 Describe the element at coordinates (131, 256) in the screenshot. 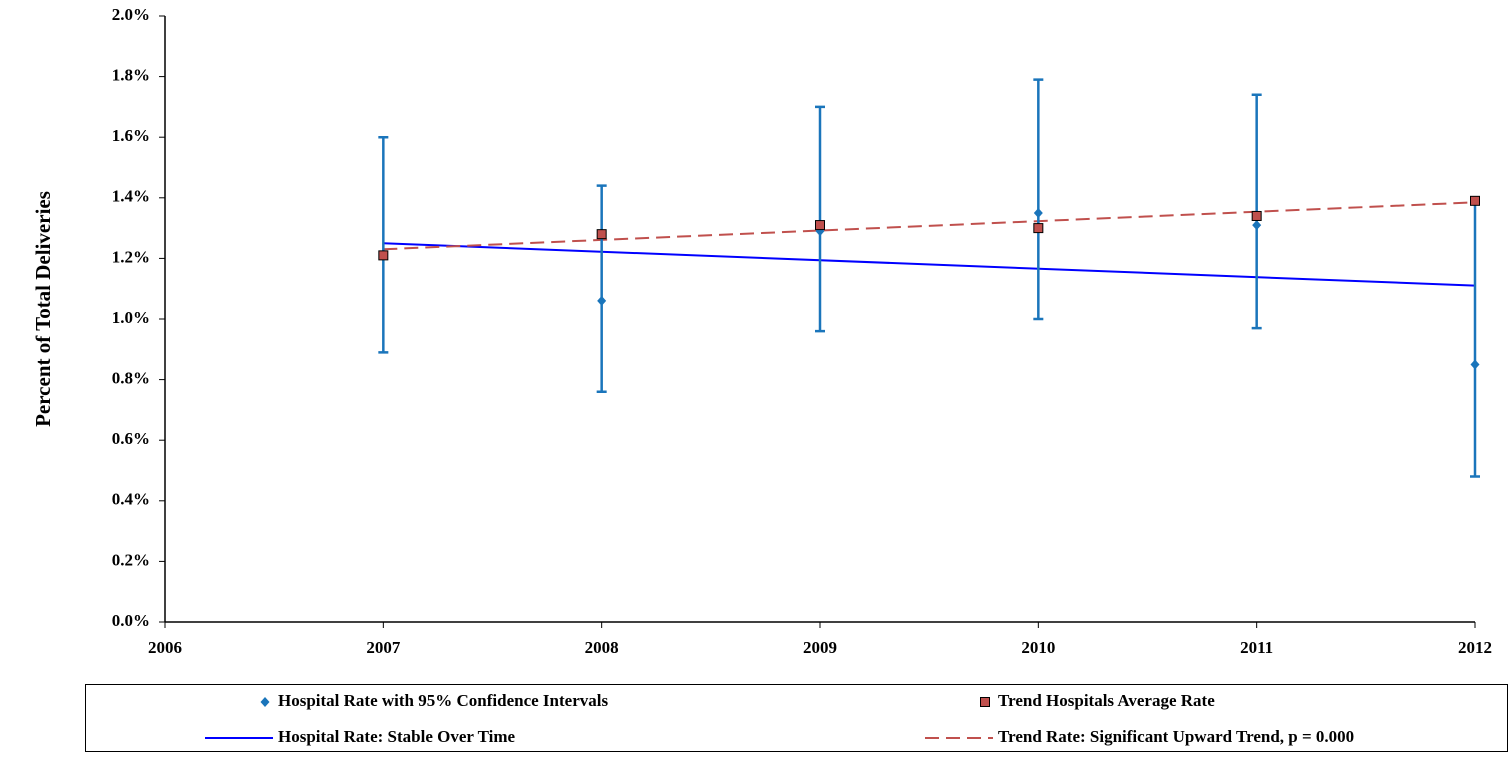

I see `y-tick-label: 1.2%` at that location.